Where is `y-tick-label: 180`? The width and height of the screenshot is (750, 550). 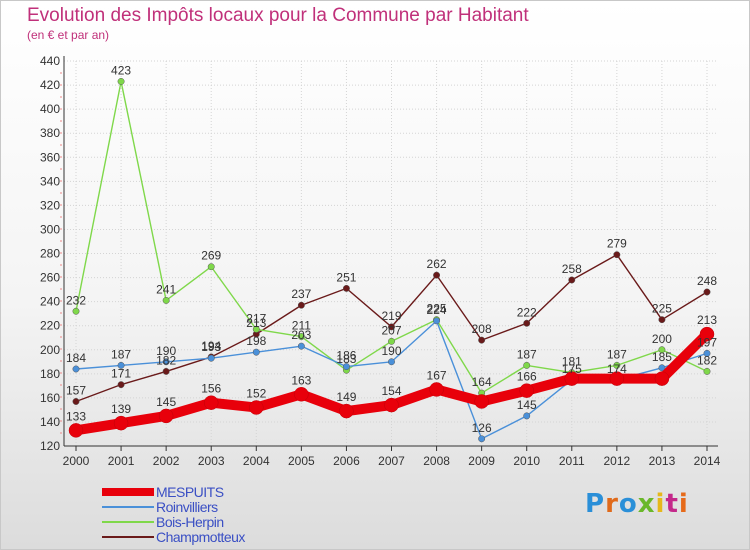
y-tick-label: 180 is located at coordinates (50, 374).